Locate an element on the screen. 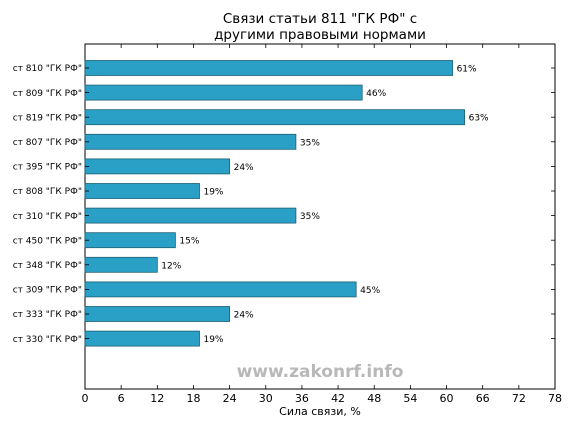 The height and width of the screenshot is (432, 576). category-label: ст 330 "ГК РФ" is located at coordinates (47, 340).